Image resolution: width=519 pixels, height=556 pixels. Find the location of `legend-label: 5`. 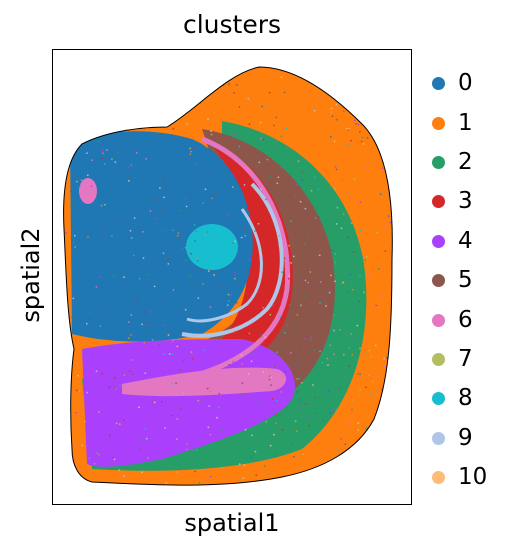

legend-label: 5 is located at coordinates (465, 280).